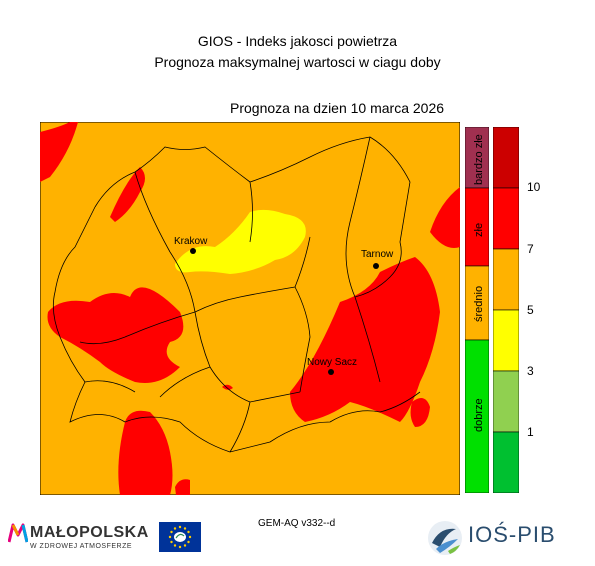 The height and width of the screenshot is (566, 595). Describe the element at coordinates (59, 152) in the screenshot. I see `red-zone-northwest` at that location.